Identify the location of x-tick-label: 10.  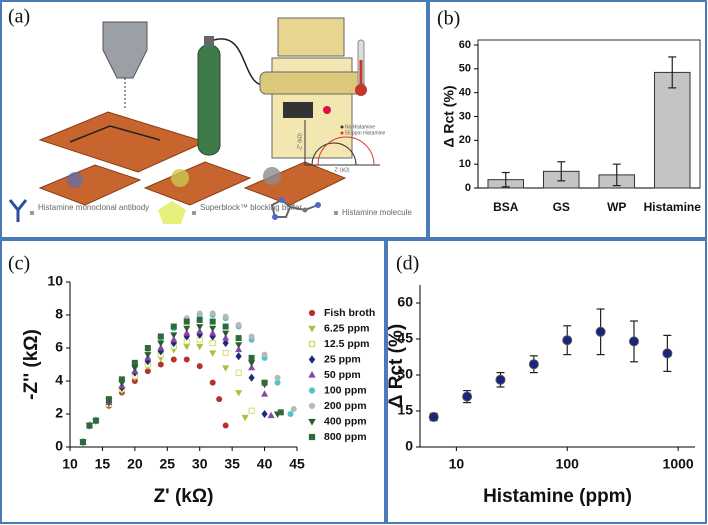
(70, 464).